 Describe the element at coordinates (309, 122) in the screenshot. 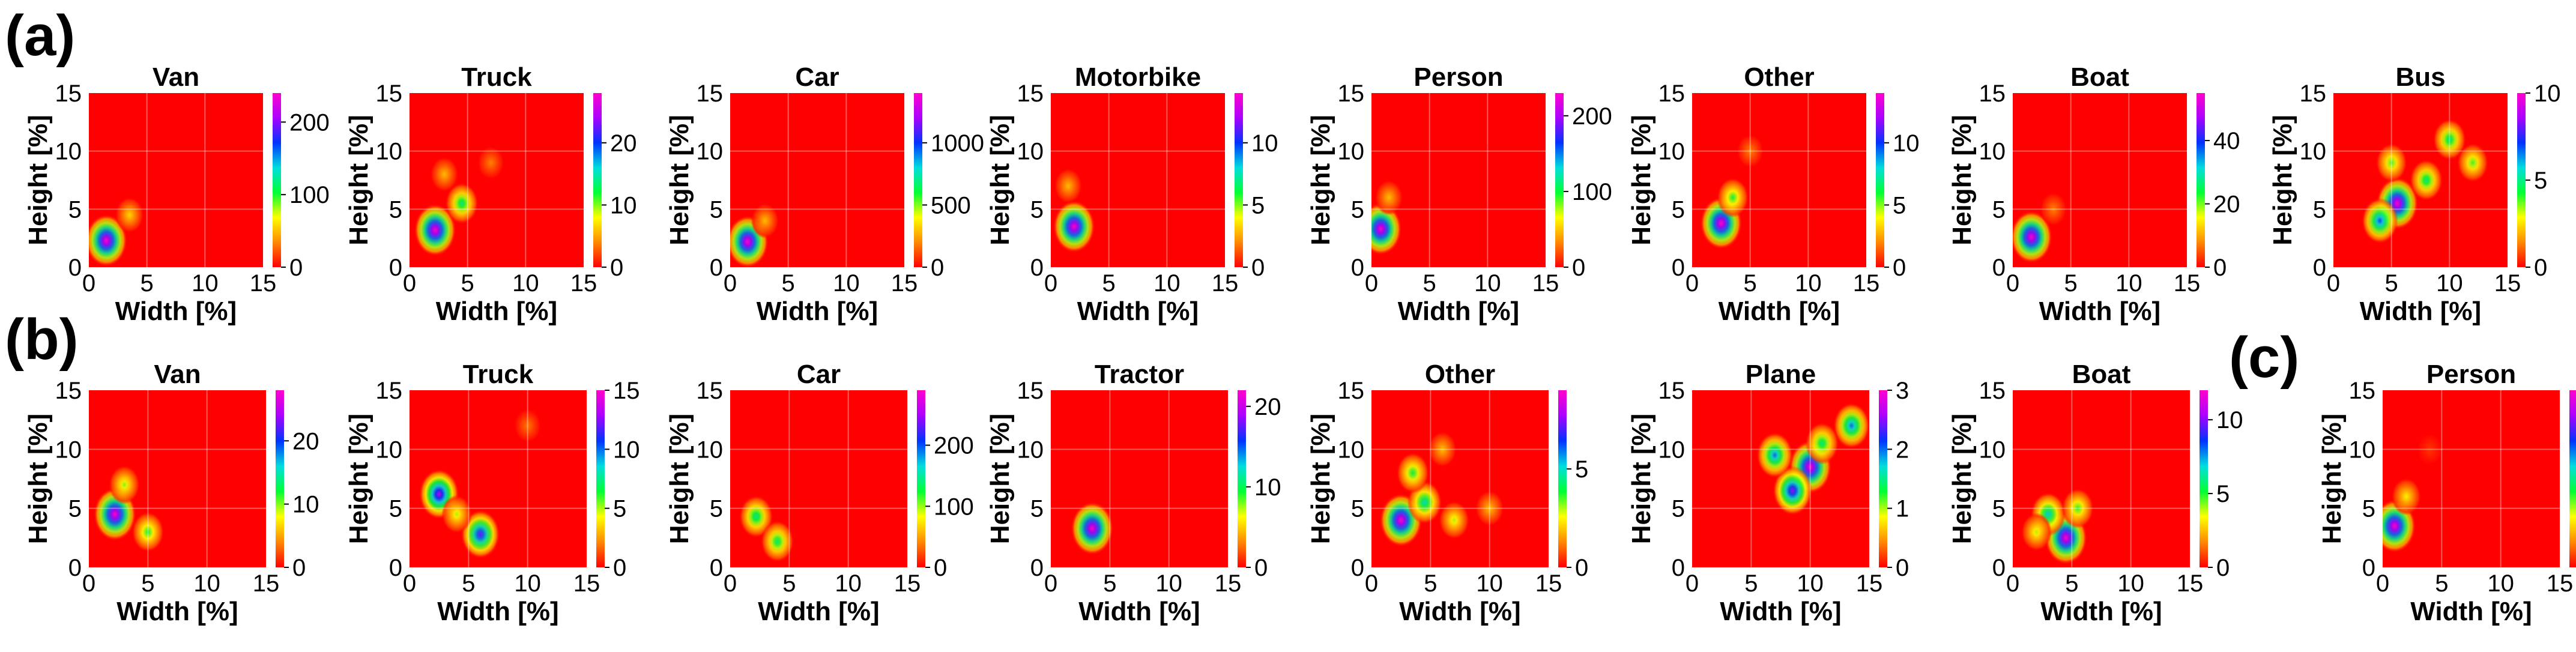

I see `colorbar-tick-label: 200` at that location.